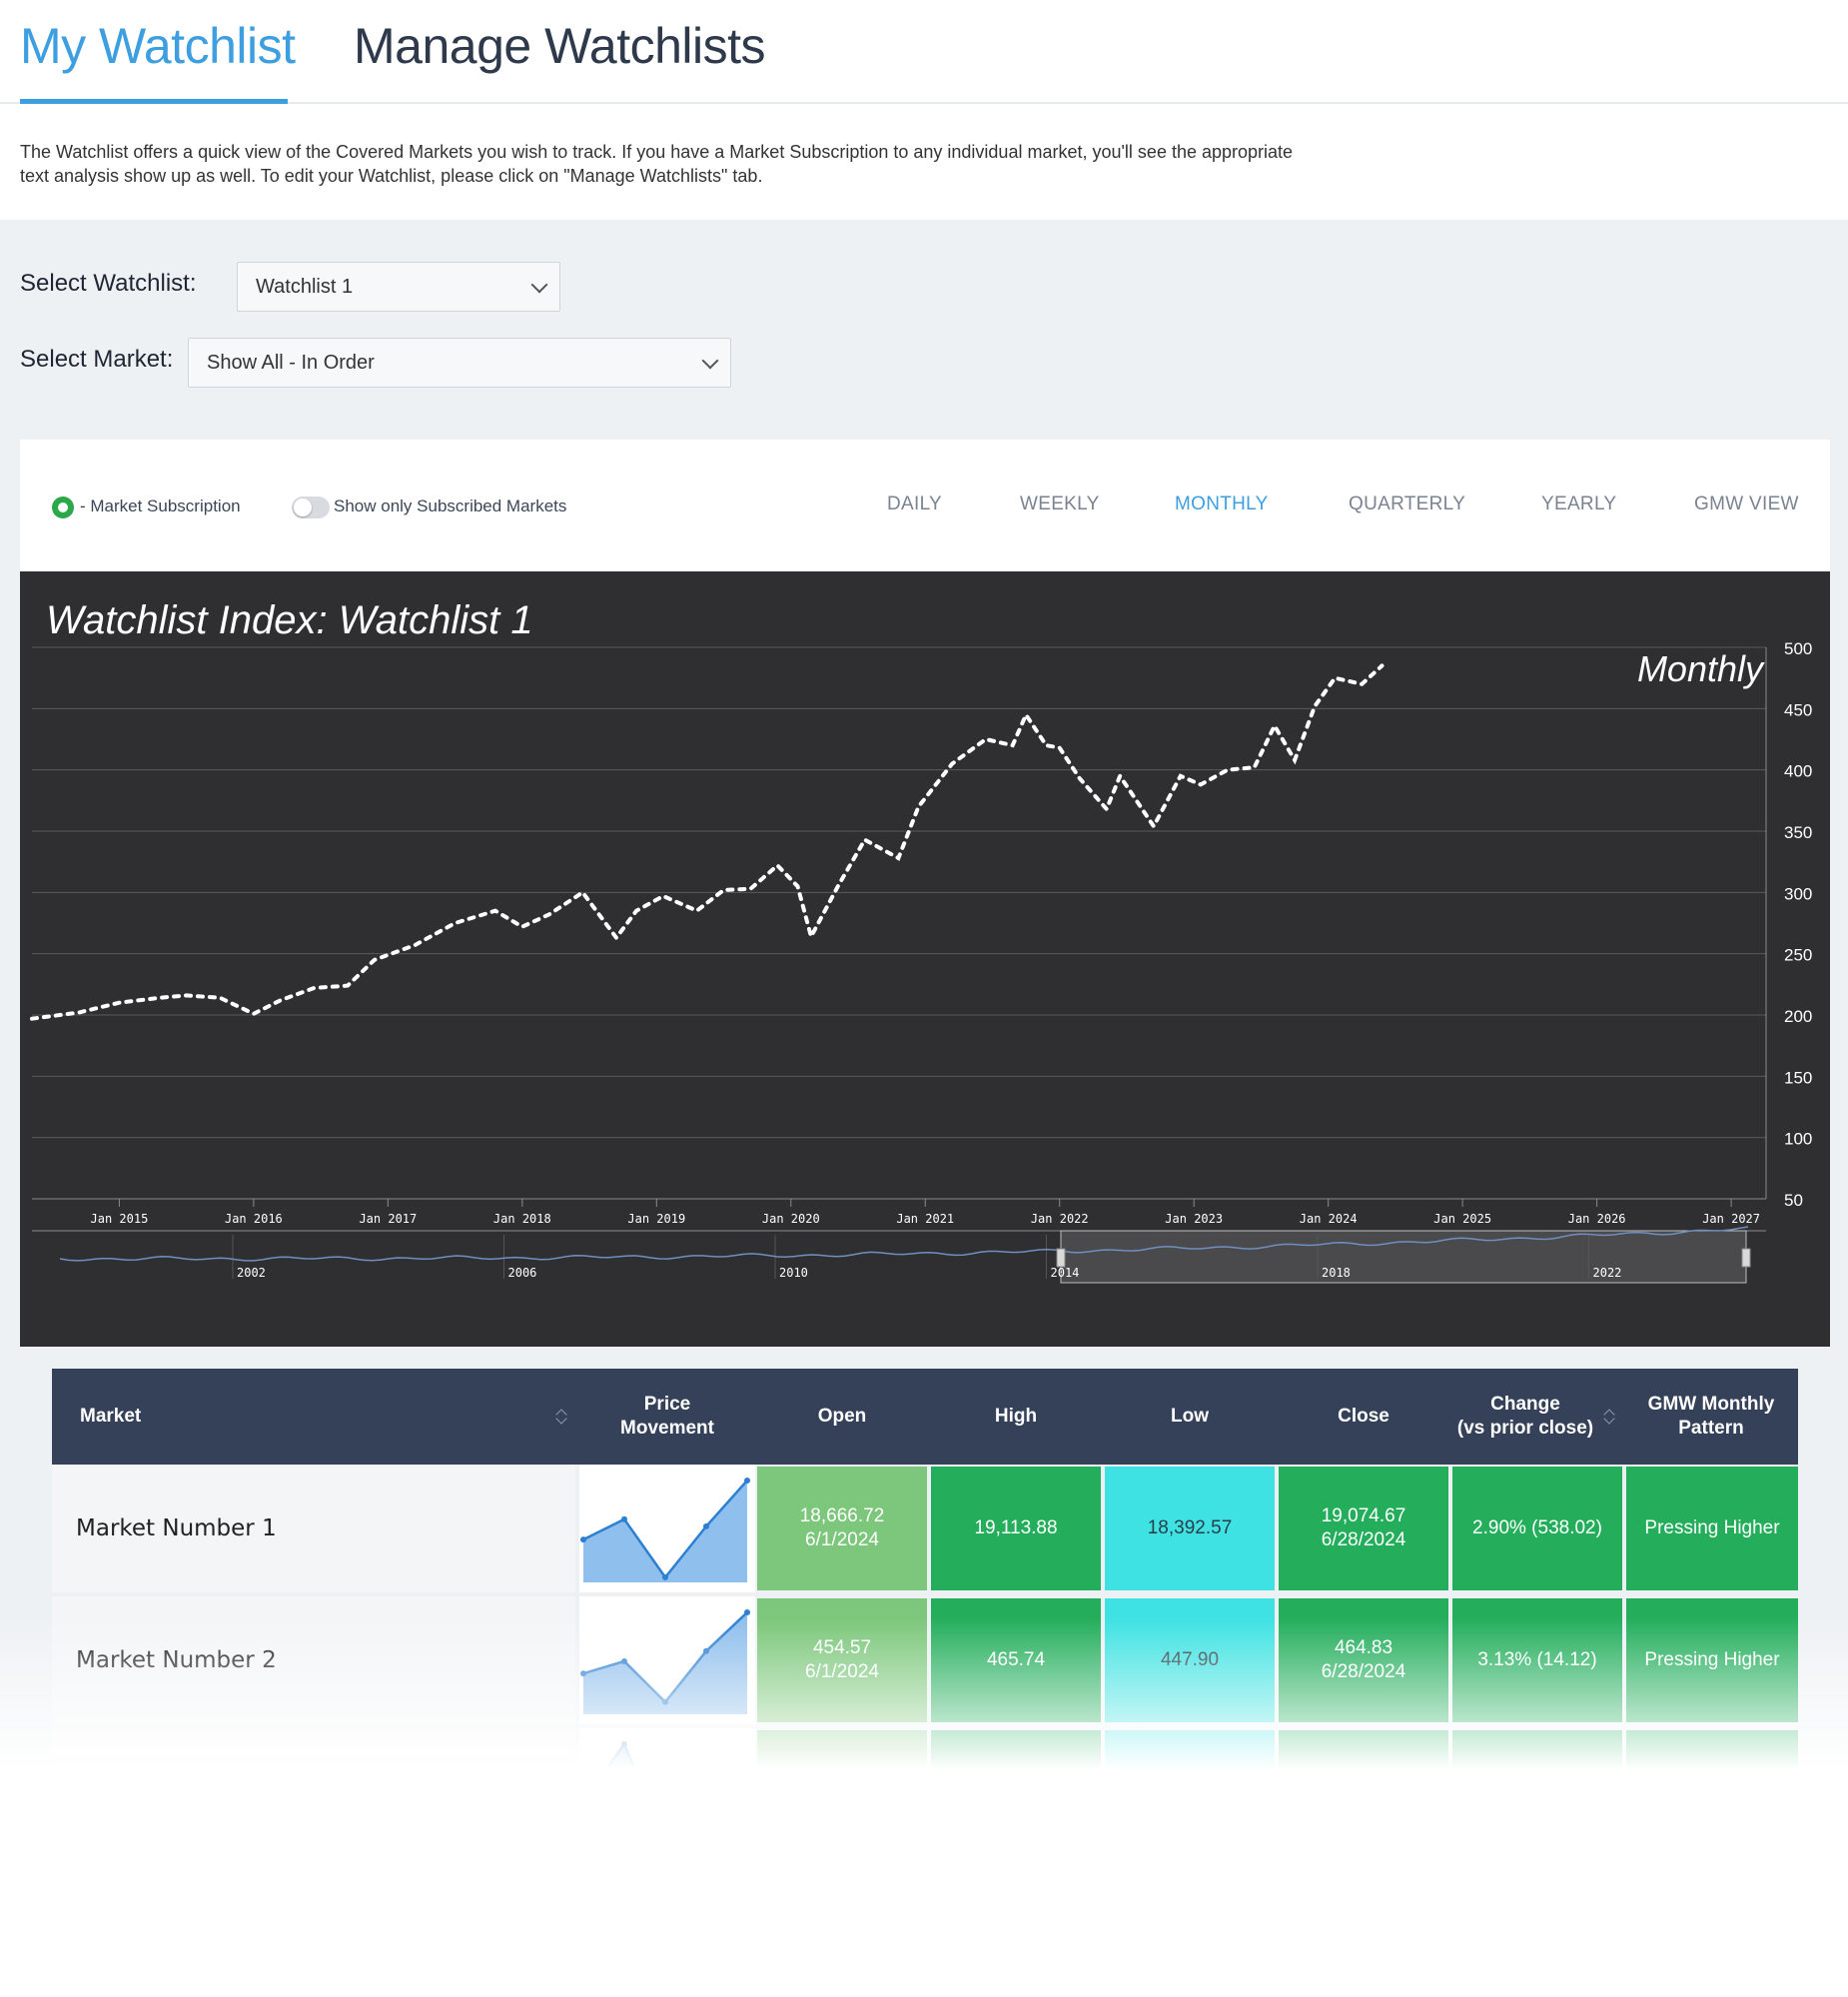  I want to click on y-tick-label: 200, so click(1798, 1016).